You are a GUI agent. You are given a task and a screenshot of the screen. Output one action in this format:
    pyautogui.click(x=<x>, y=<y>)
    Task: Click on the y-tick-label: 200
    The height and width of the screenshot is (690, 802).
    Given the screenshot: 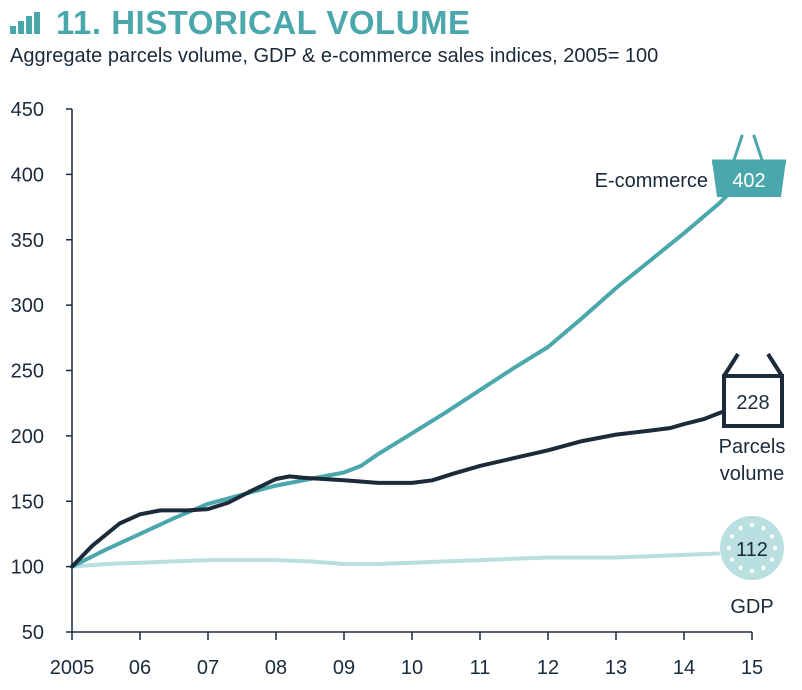 What is the action you would take?
    pyautogui.click(x=27, y=437)
    